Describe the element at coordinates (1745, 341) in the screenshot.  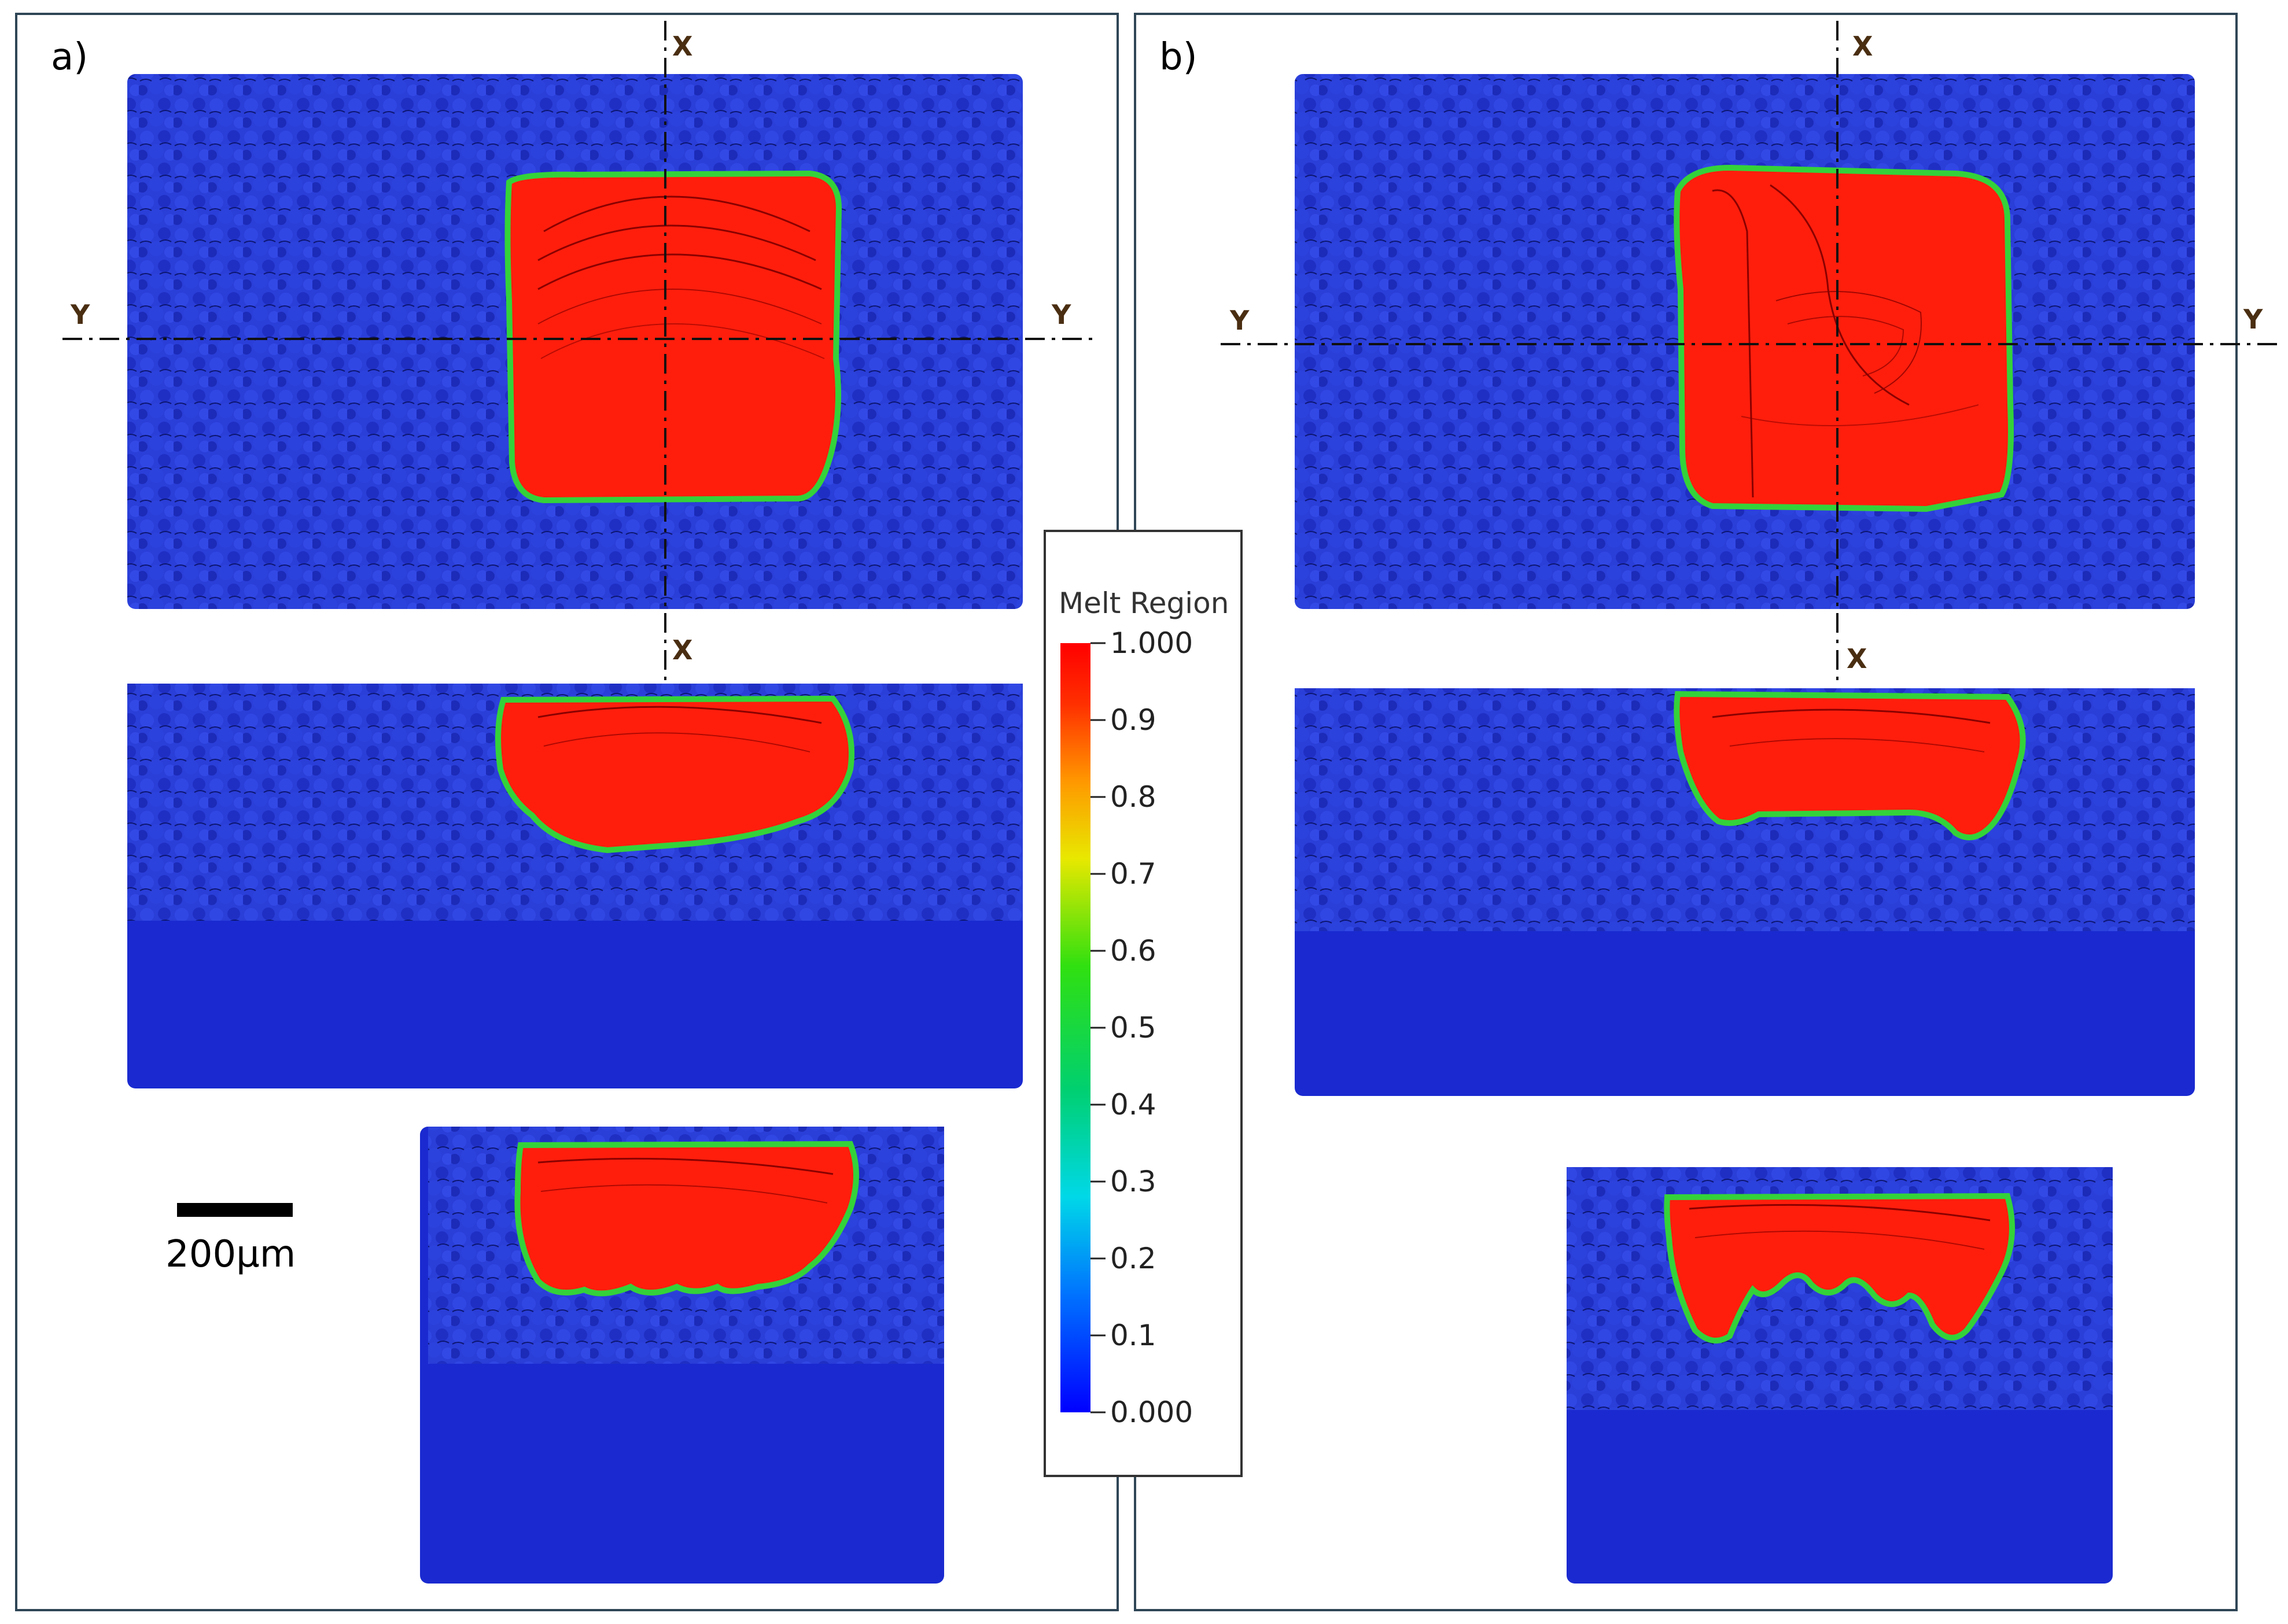
I see `panel-b-top-view` at that location.